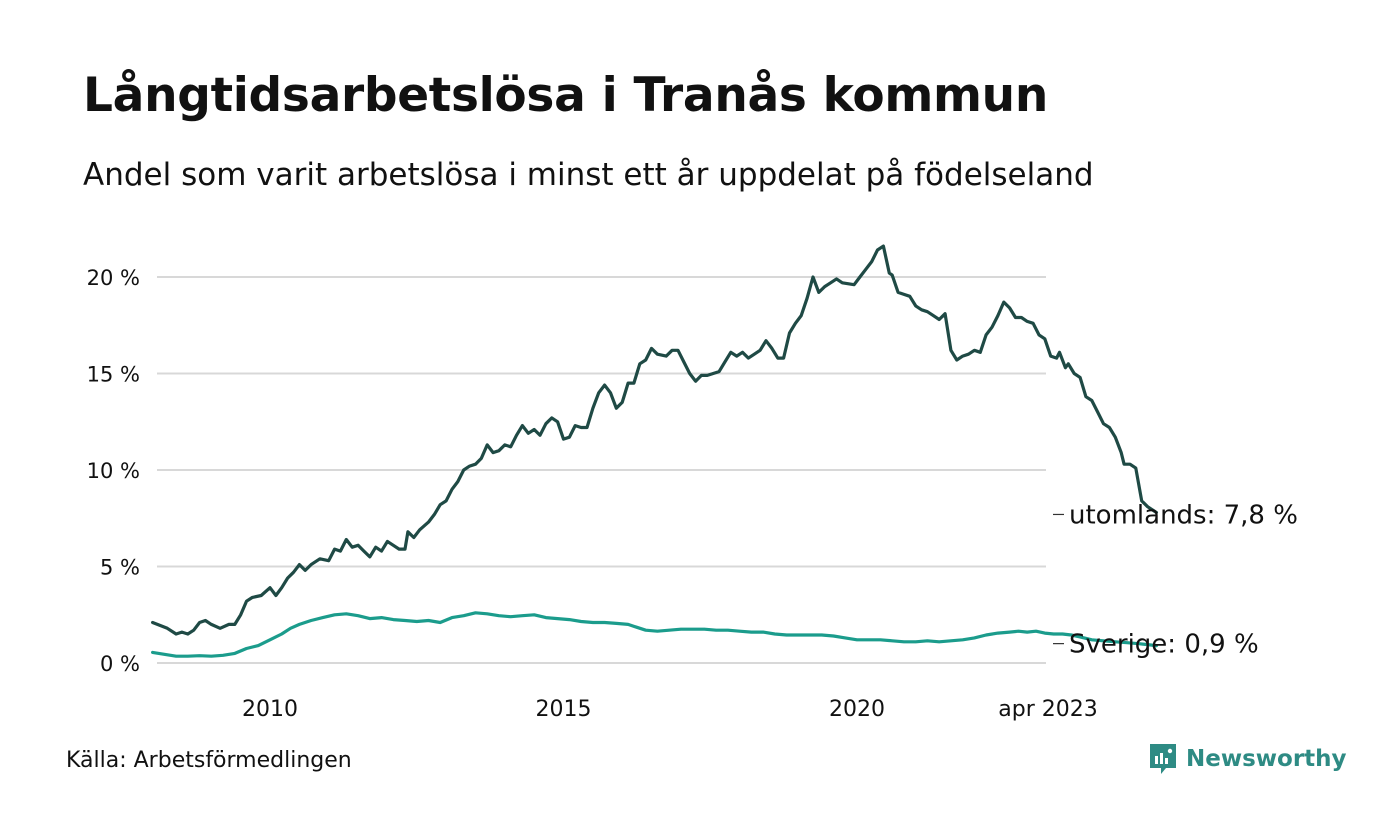 The image size is (1400, 840). Describe the element at coordinates (1183, 515) in the screenshot. I see `end-label-utomlands: utomlands: 7,8 %` at that location.